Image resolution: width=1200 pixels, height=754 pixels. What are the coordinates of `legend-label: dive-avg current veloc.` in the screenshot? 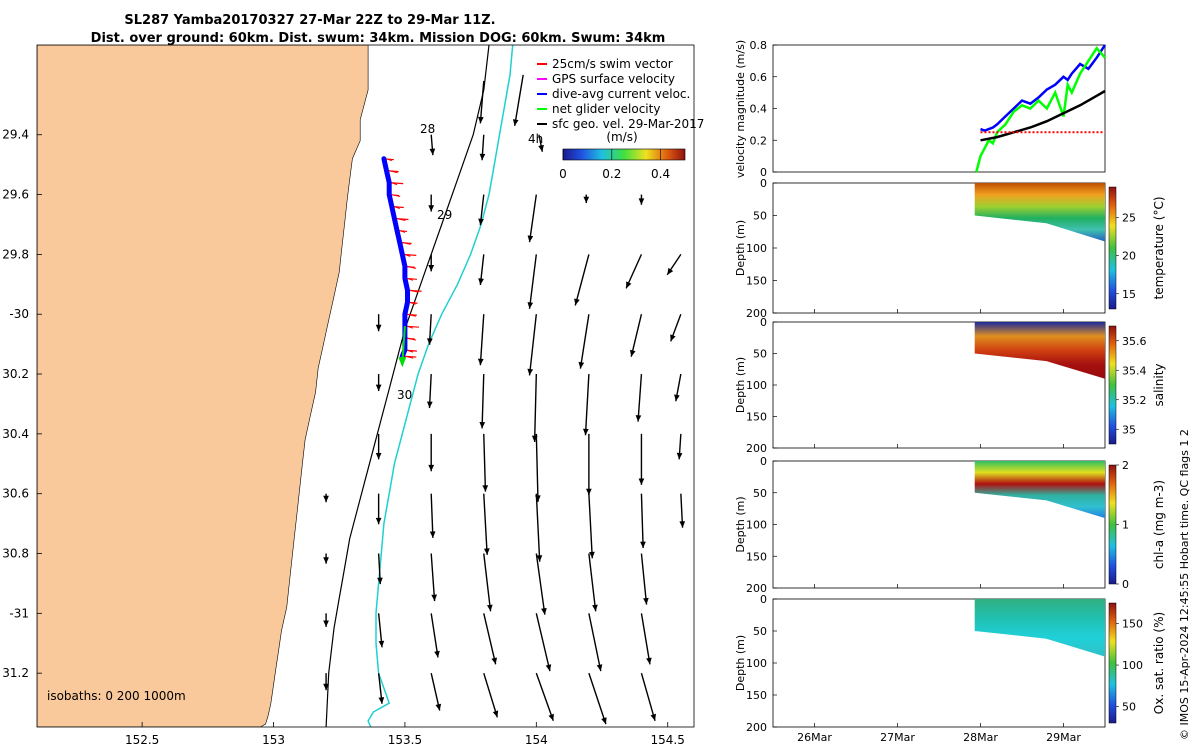 It's located at (621, 94).